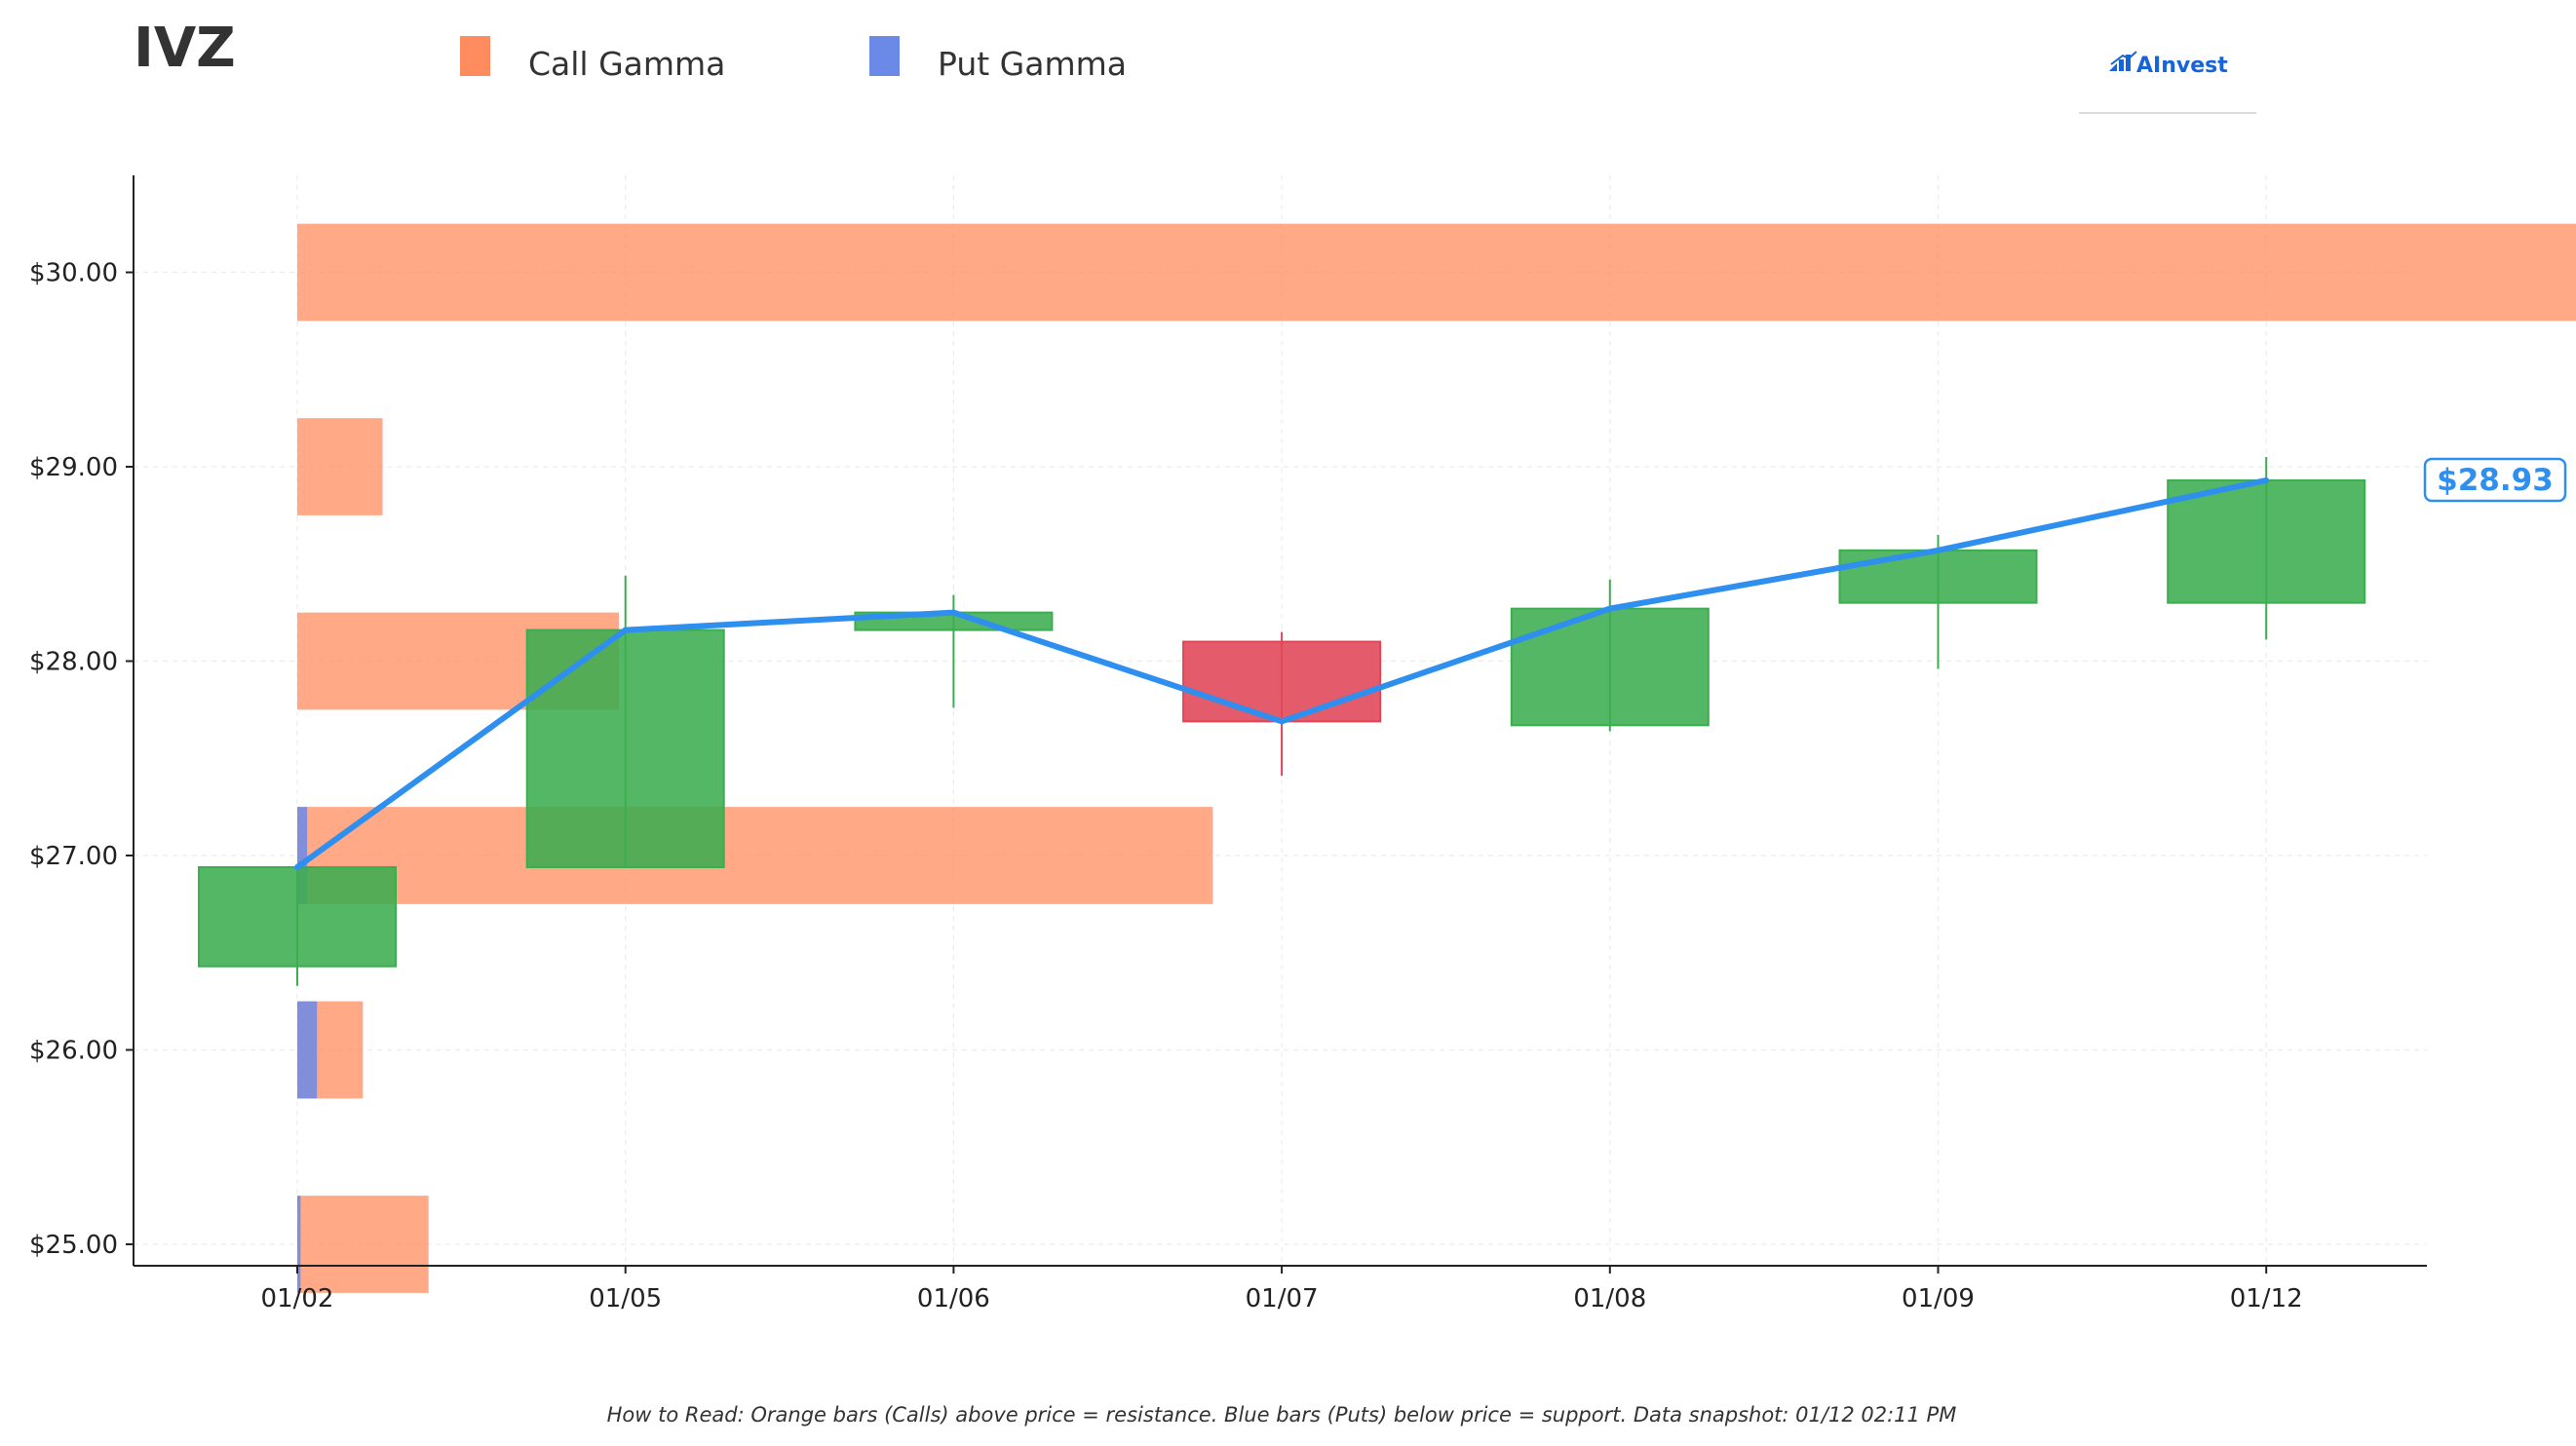 The width and height of the screenshot is (2576, 1446). I want to click on legend-call-label: Call Gamma, so click(626, 64).